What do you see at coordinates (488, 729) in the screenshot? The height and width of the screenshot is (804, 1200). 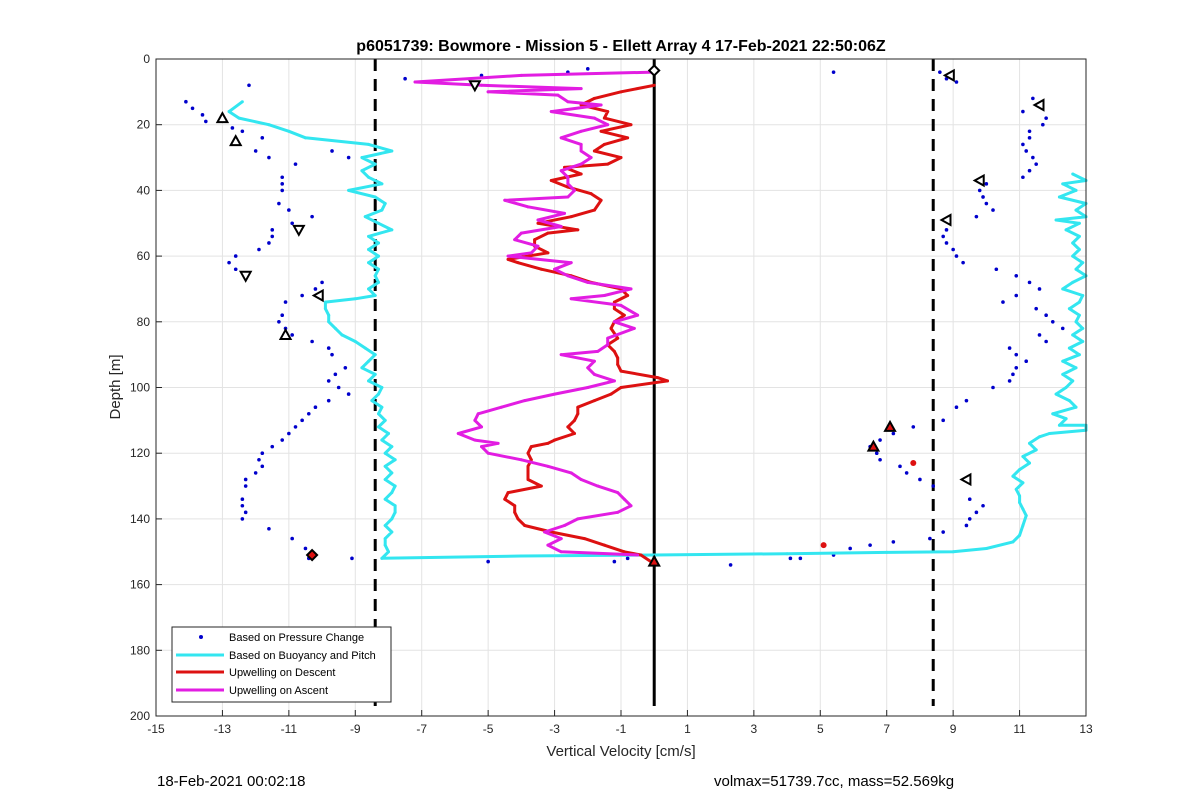 I see `x-tick-label: -5` at bounding box center [488, 729].